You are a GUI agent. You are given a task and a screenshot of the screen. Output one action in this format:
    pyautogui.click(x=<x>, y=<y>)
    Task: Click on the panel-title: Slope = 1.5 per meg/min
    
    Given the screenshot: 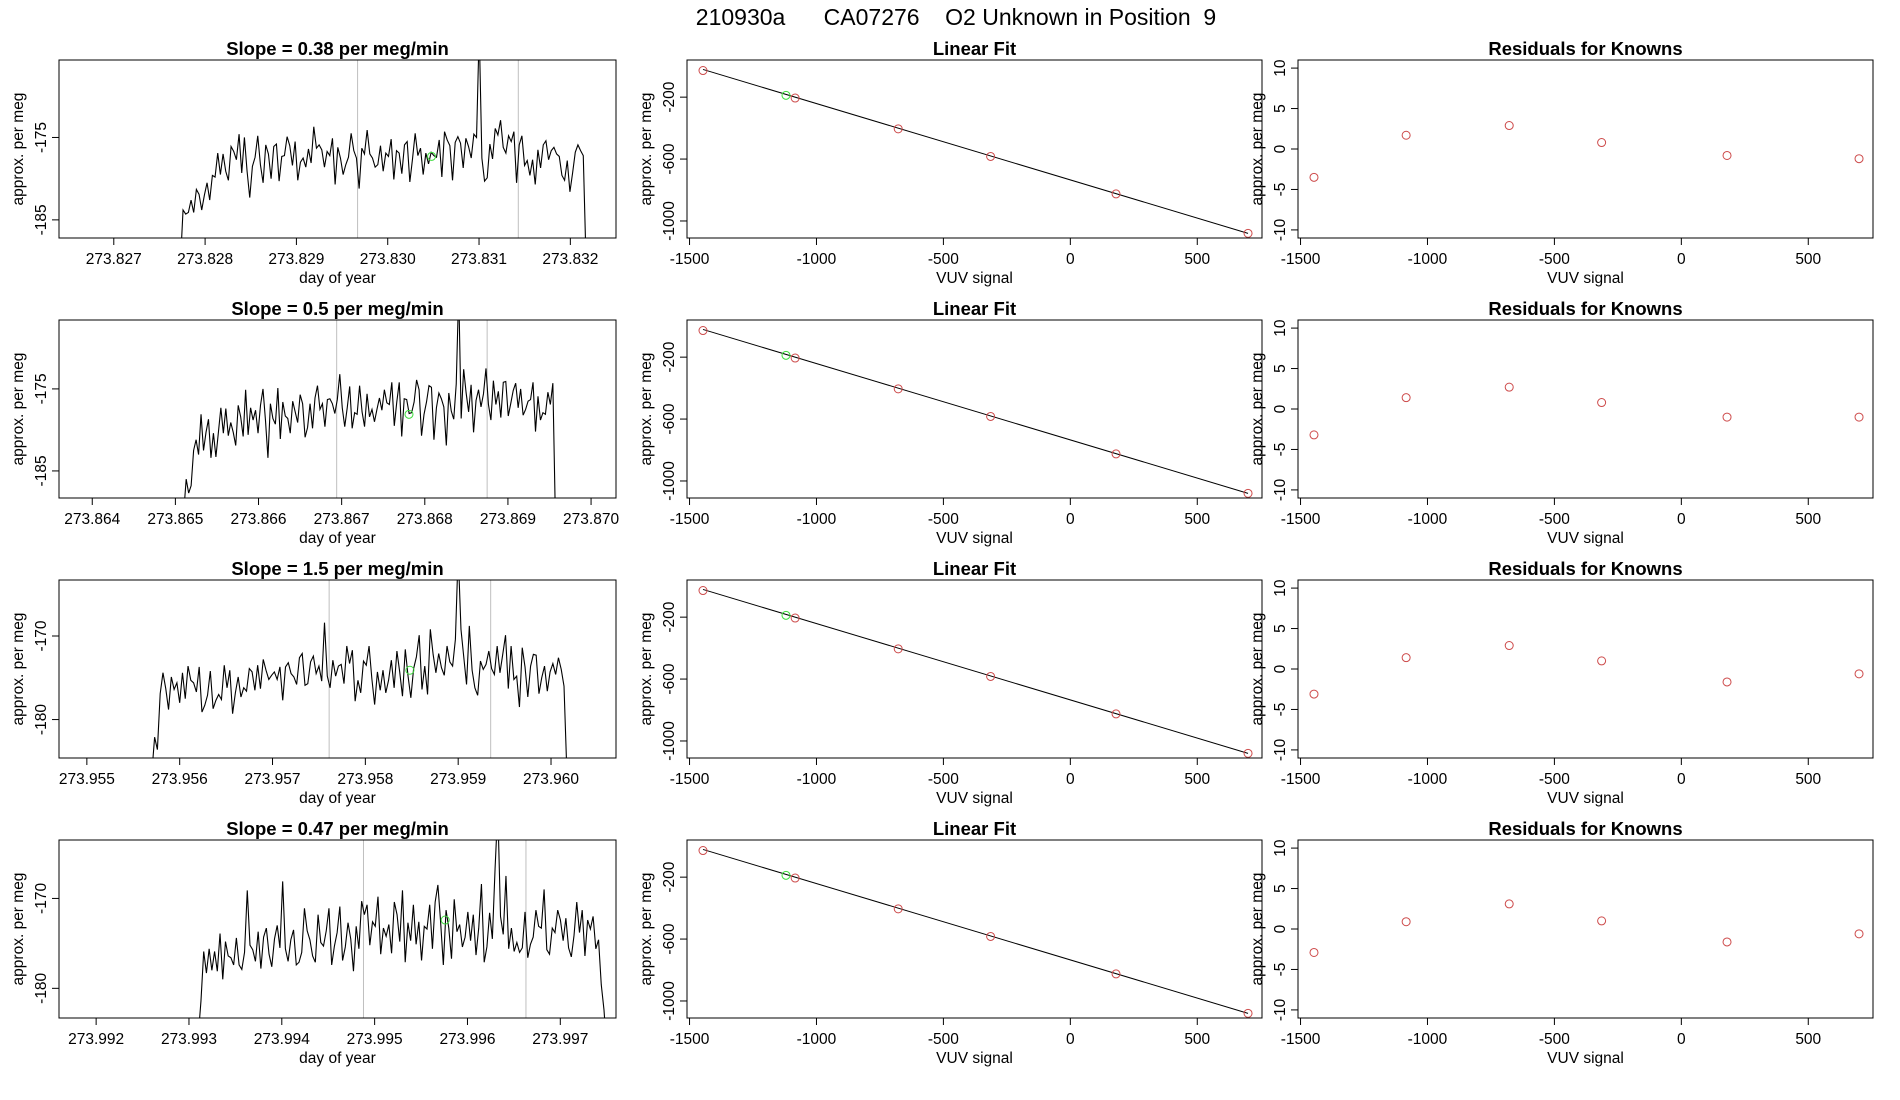 What is the action you would take?
    pyautogui.click(x=337, y=568)
    